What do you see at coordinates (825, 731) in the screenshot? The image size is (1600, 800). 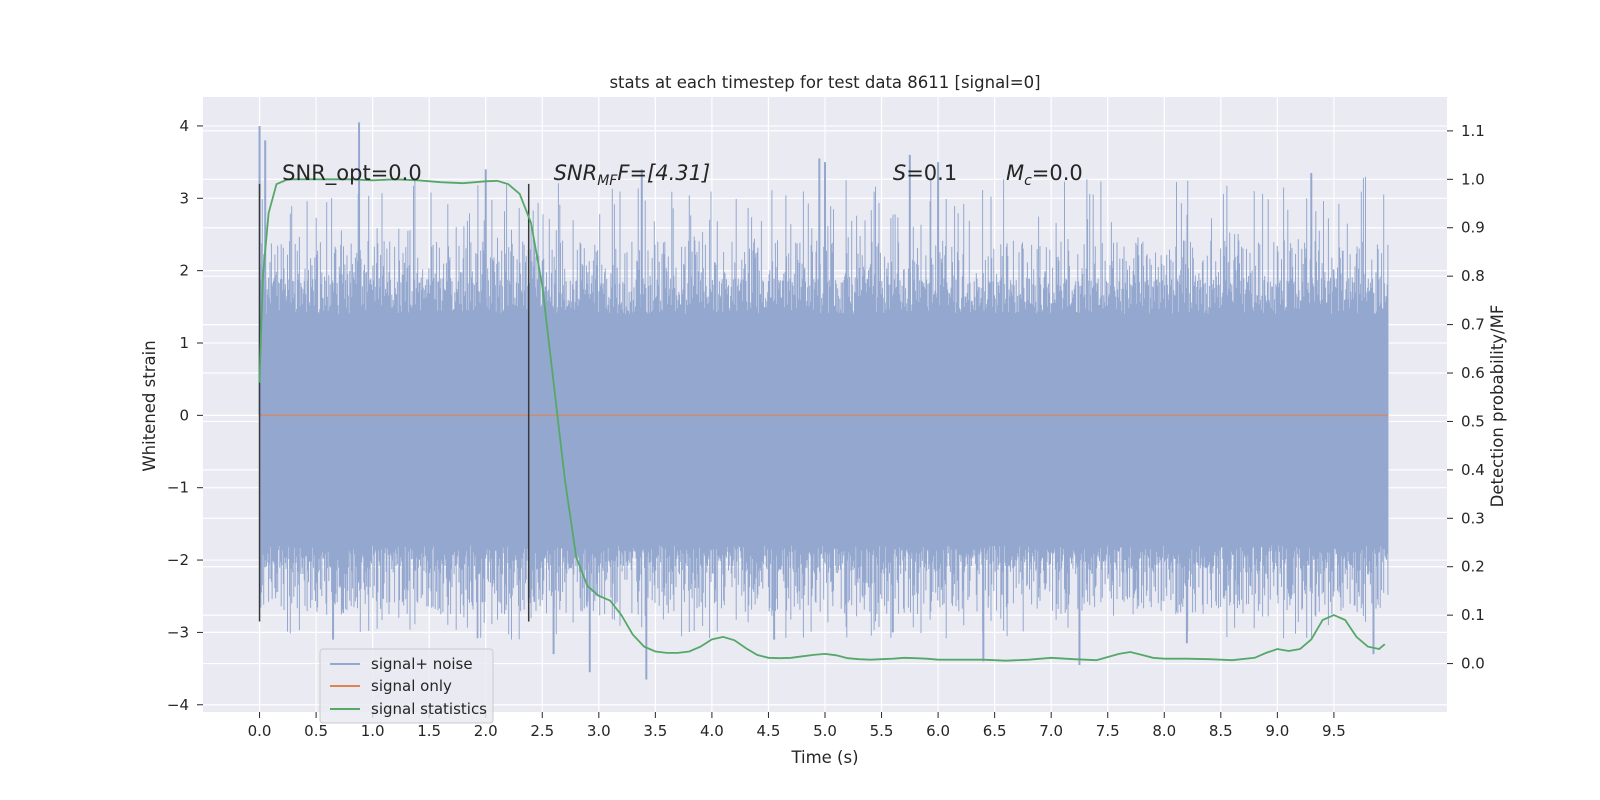 I see `x-tick-label-10: 5.0` at bounding box center [825, 731].